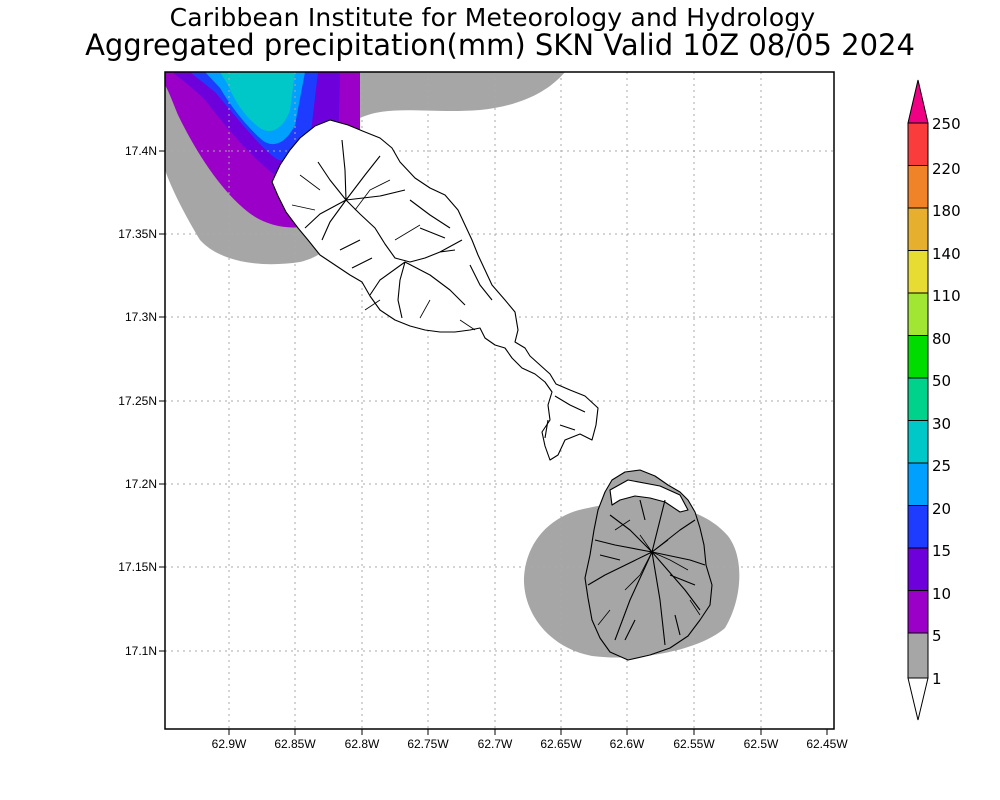  Describe the element at coordinates (941, 424) in the screenshot. I see `colorbar-label: 30` at that location.